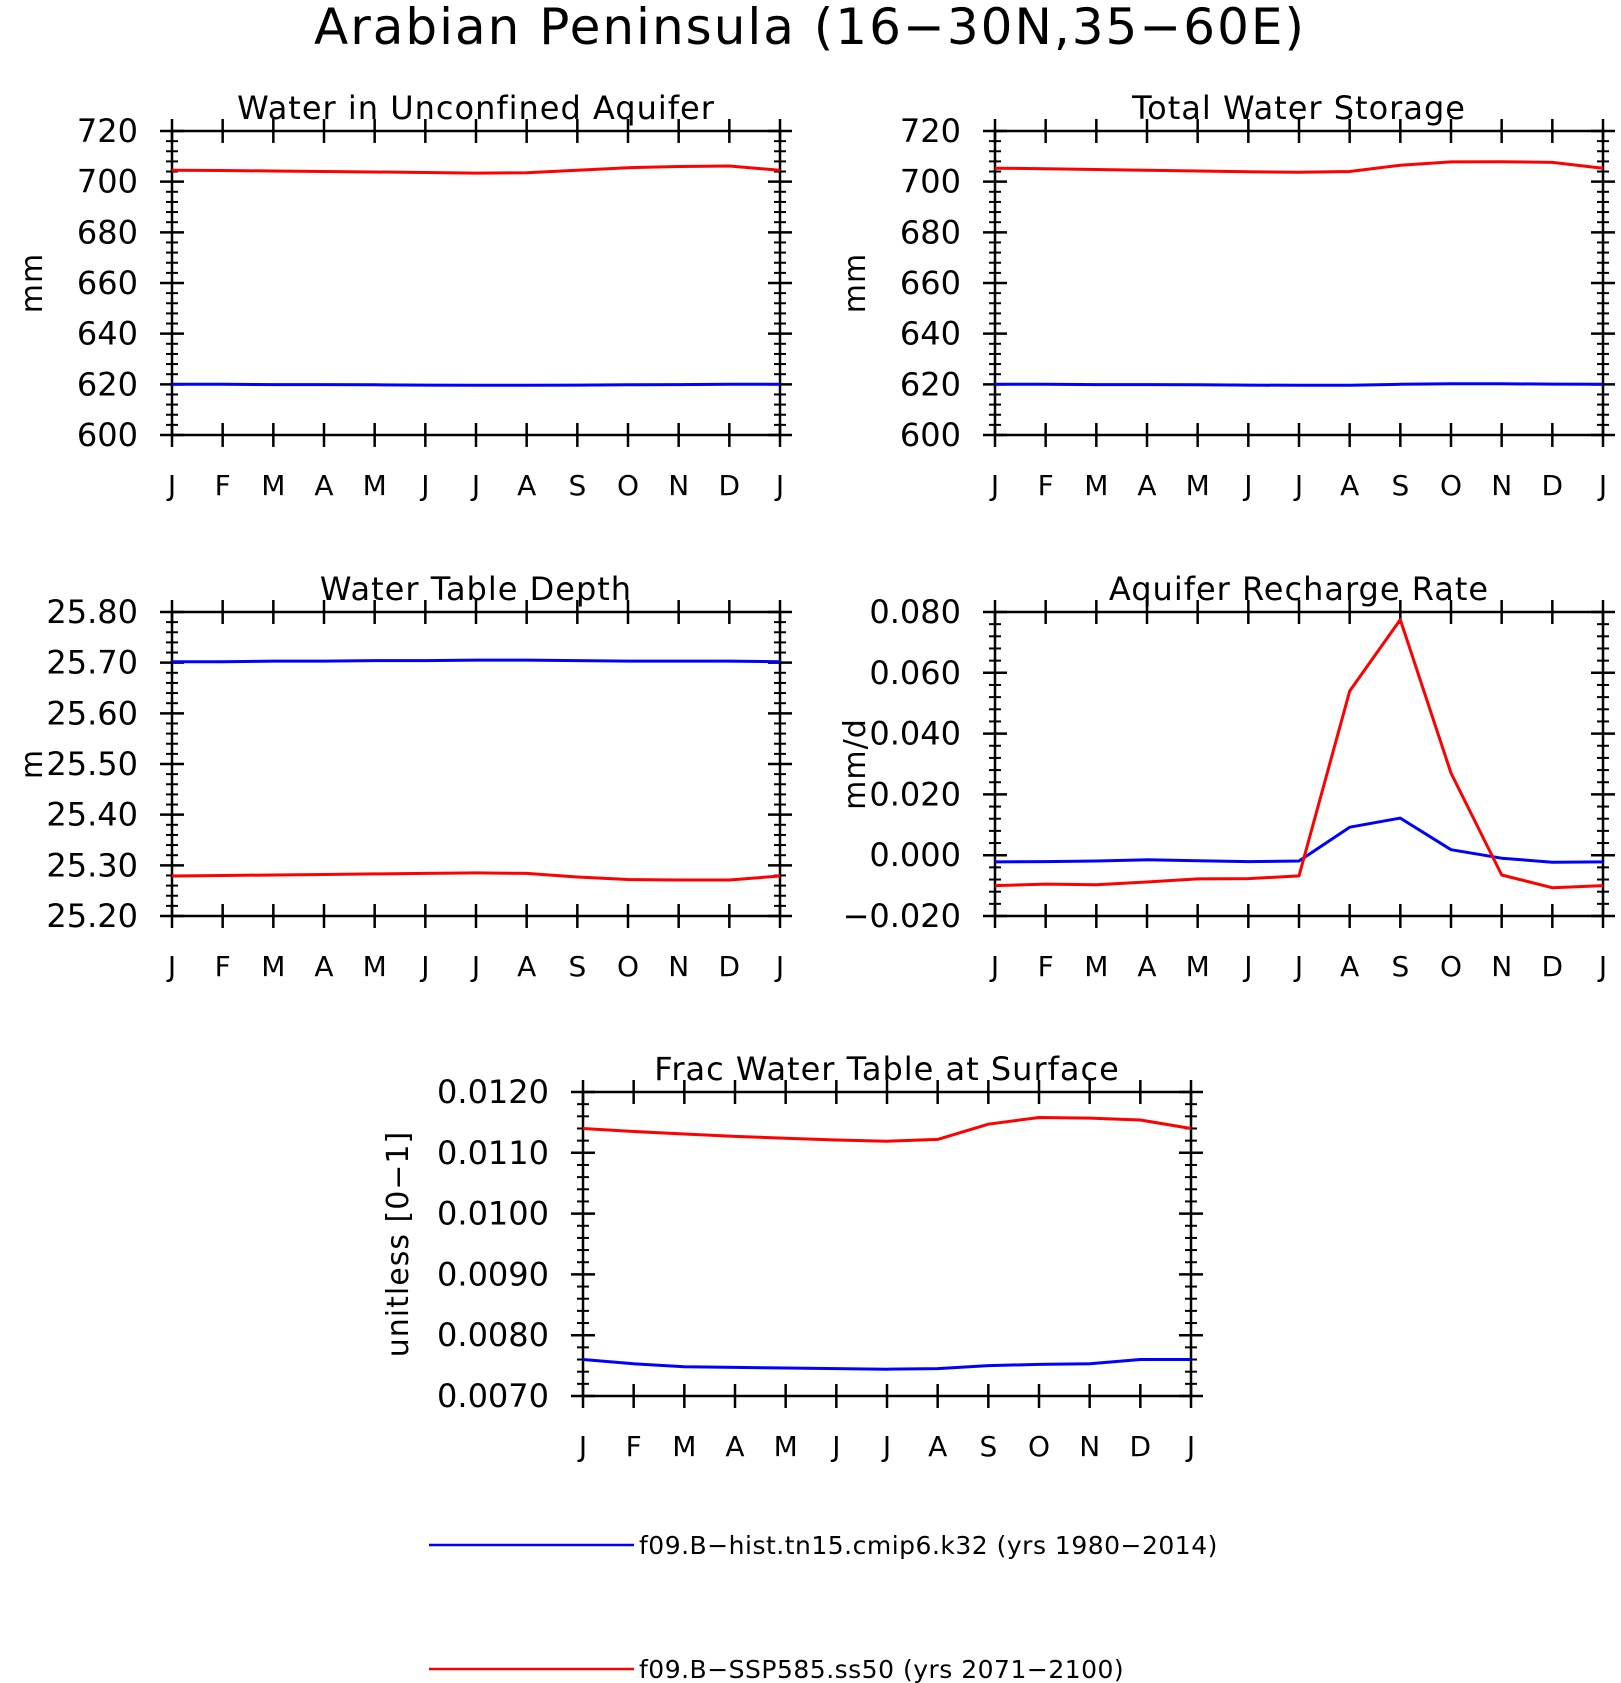 This screenshot has height=1683, width=1621. Describe the element at coordinates (930, 283) in the screenshot. I see `y-tick-label: 660` at that location.